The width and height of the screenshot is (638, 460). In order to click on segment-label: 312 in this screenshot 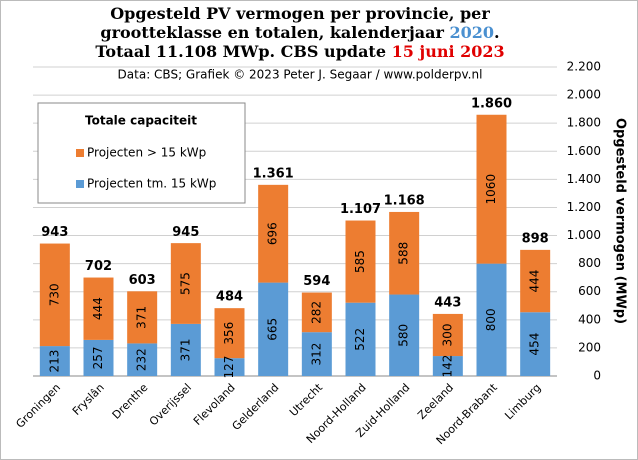, I will do `click(316, 354)`.